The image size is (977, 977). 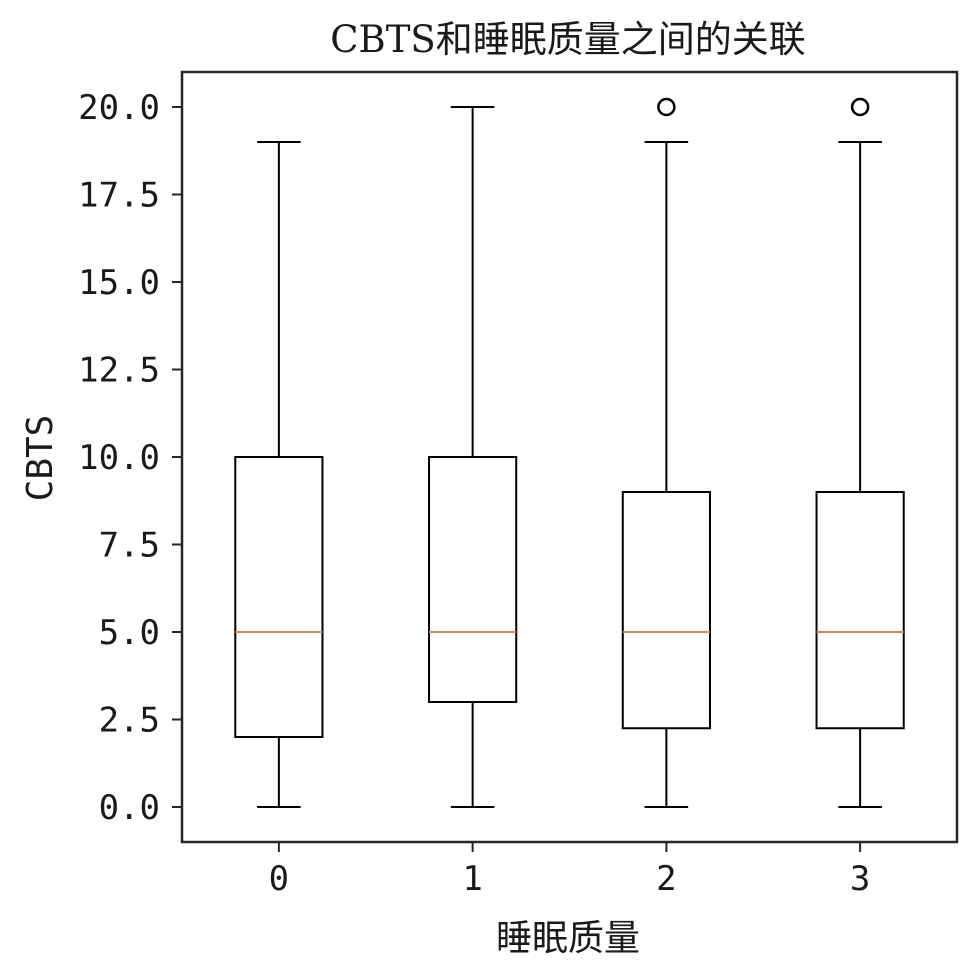 What do you see at coordinates (119, 196) in the screenshot?
I see `y-tick-label: 17.5` at bounding box center [119, 196].